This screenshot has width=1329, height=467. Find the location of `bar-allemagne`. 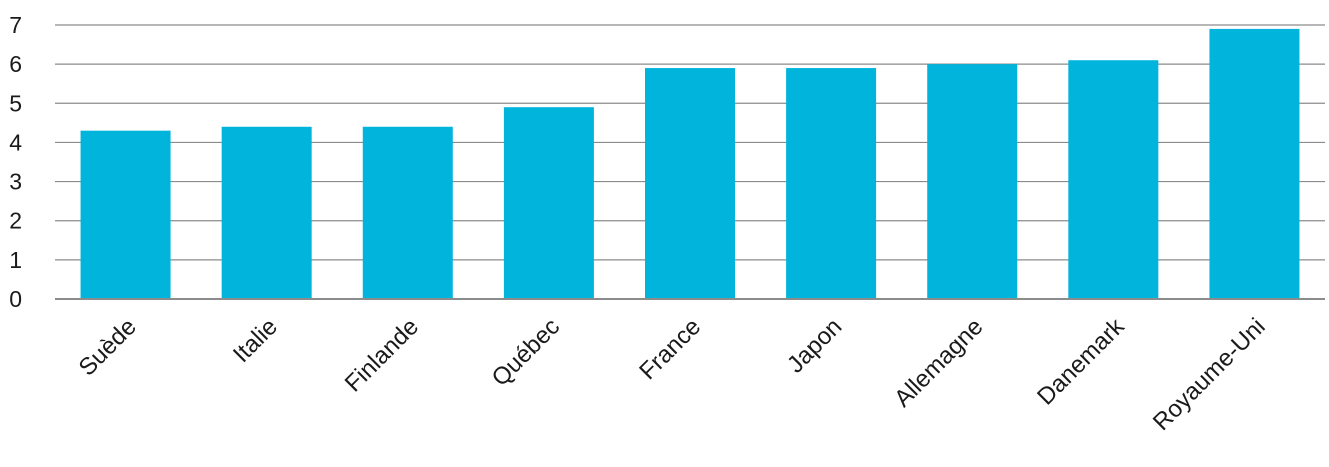

bar-allemagne is located at coordinates (972, 182).